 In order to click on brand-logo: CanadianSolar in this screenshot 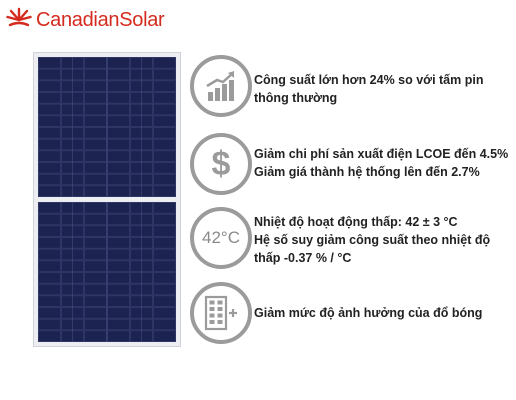, I will do `click(85, 20)`.